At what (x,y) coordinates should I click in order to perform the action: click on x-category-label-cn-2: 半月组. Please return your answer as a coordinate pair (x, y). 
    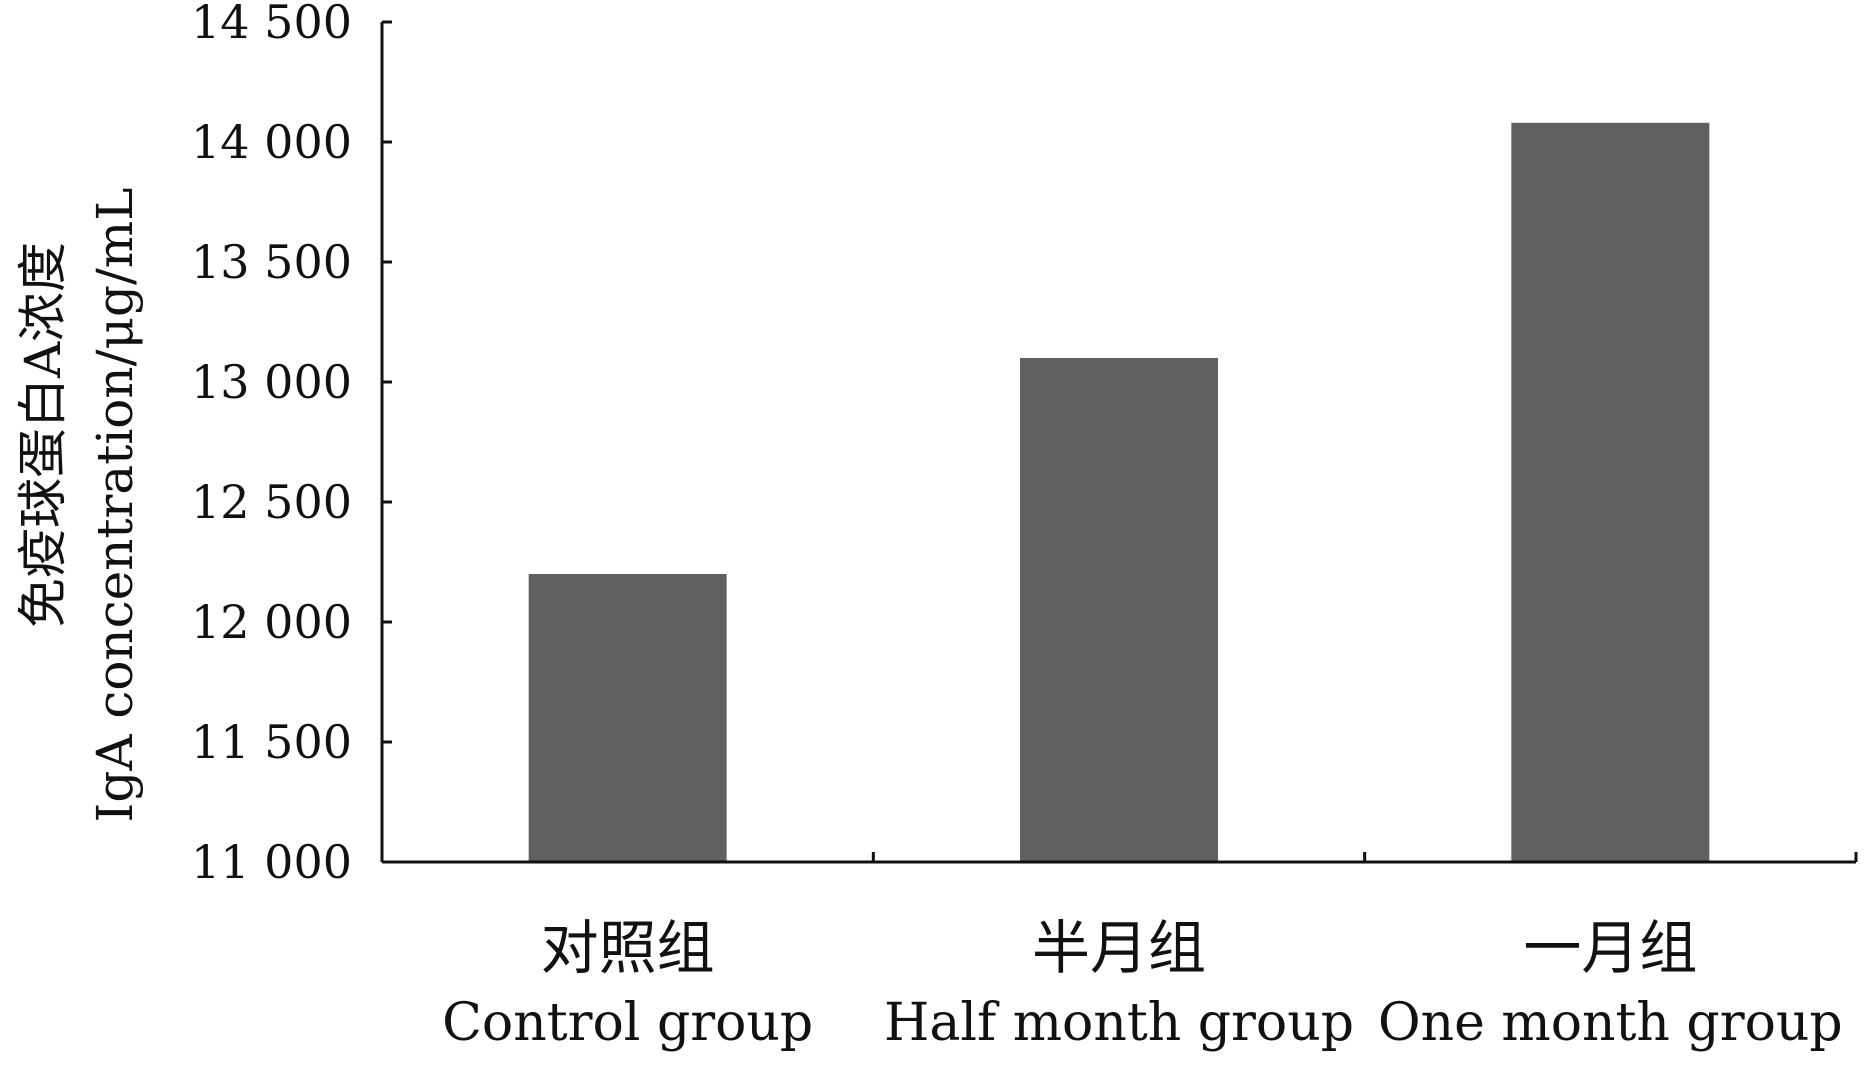
    Looking at the image, I should click on (1119, 948).